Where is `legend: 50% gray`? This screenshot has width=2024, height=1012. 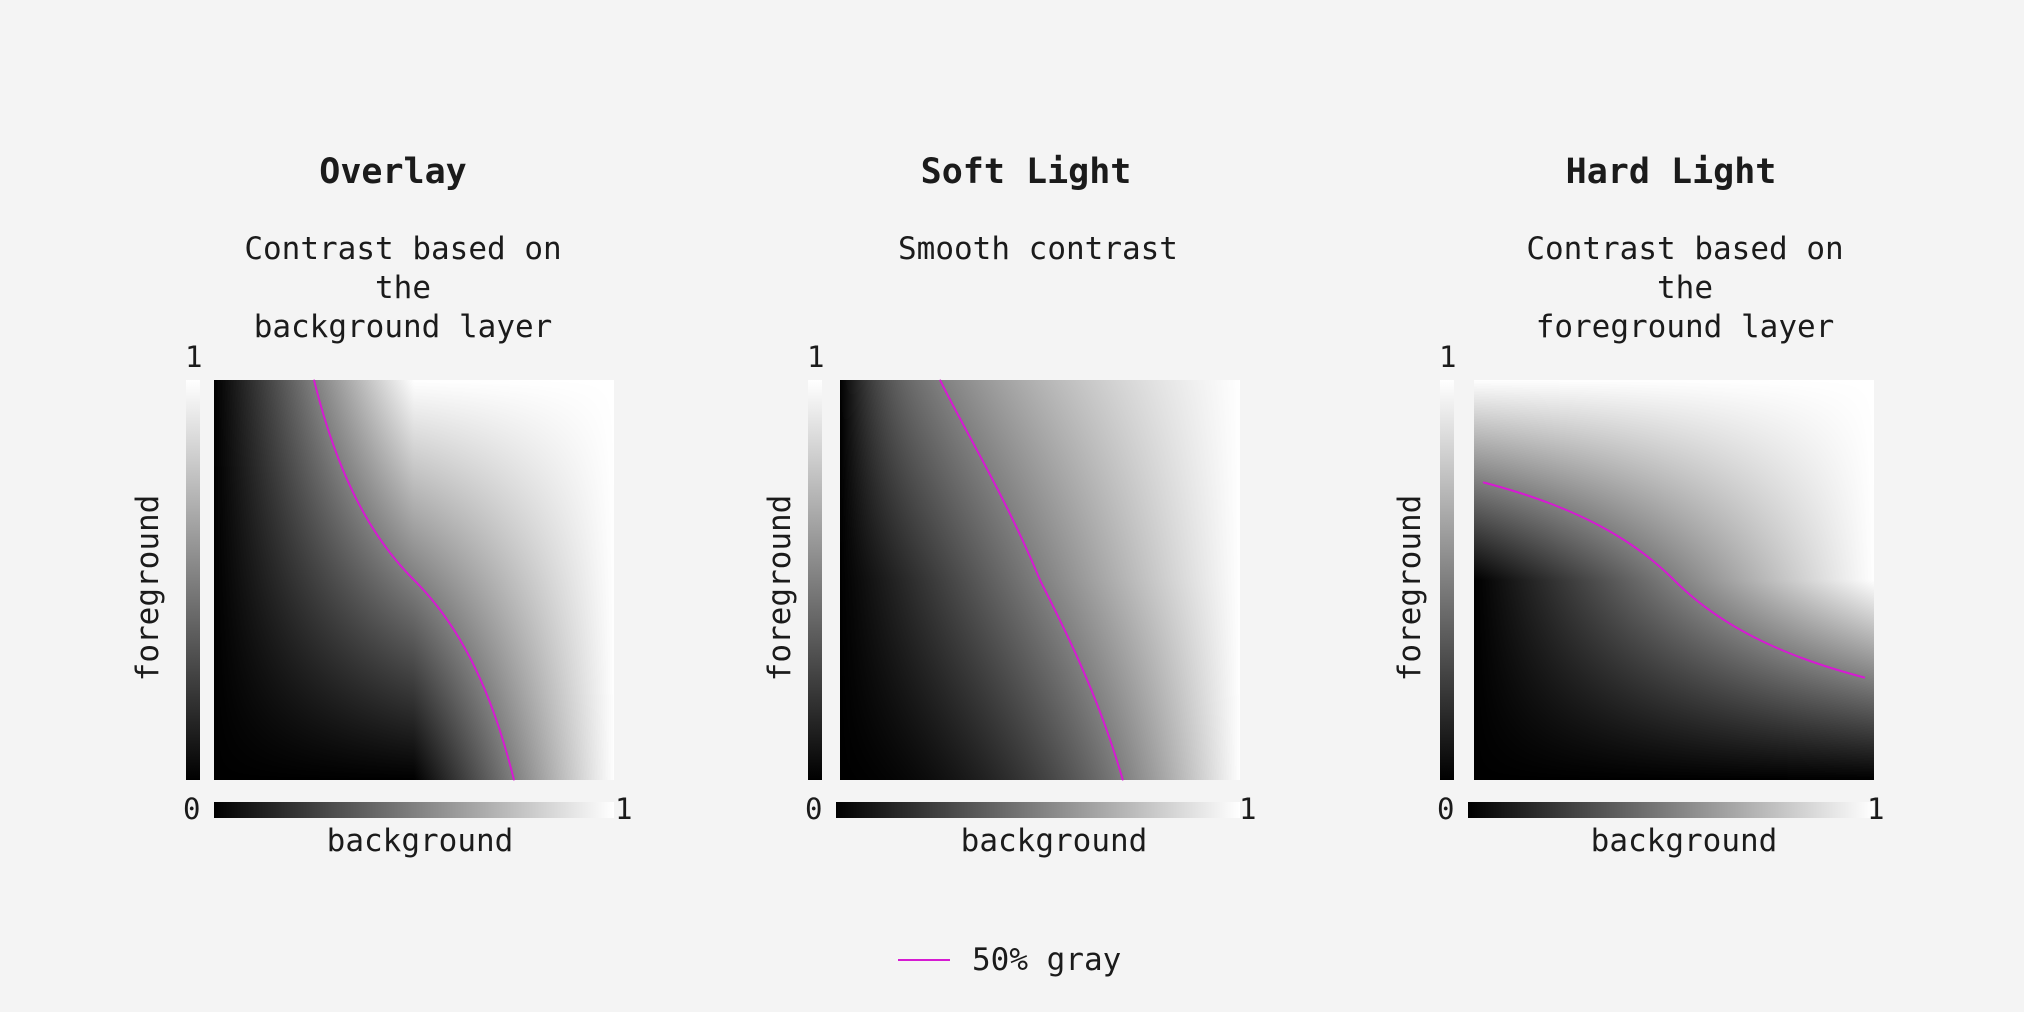
legend: 50% gray is located at coordinates (1009, 960).